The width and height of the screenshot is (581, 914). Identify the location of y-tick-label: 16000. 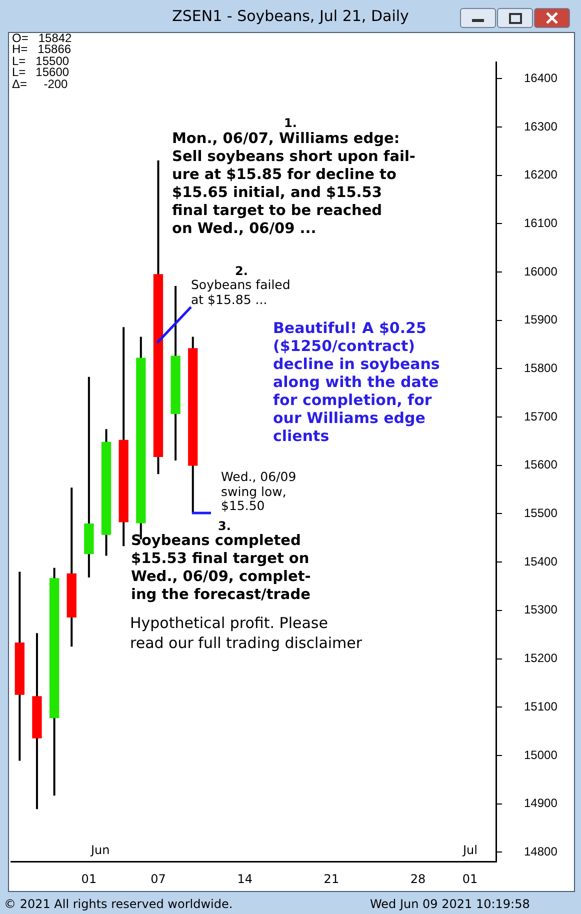
(541, 271).